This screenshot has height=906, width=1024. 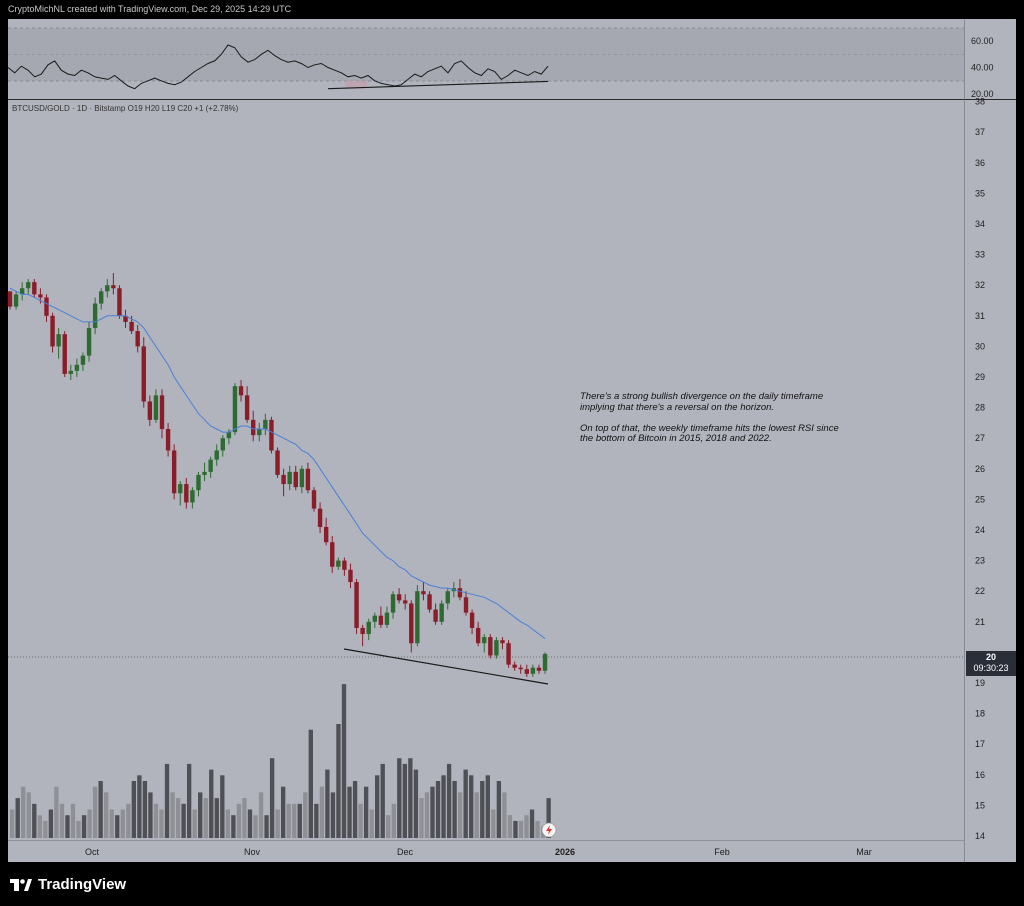 What do you see at coordinates (980, 255) in the screenshot?
I see `price-tick-label: 33` at bounding box center [980, 255].